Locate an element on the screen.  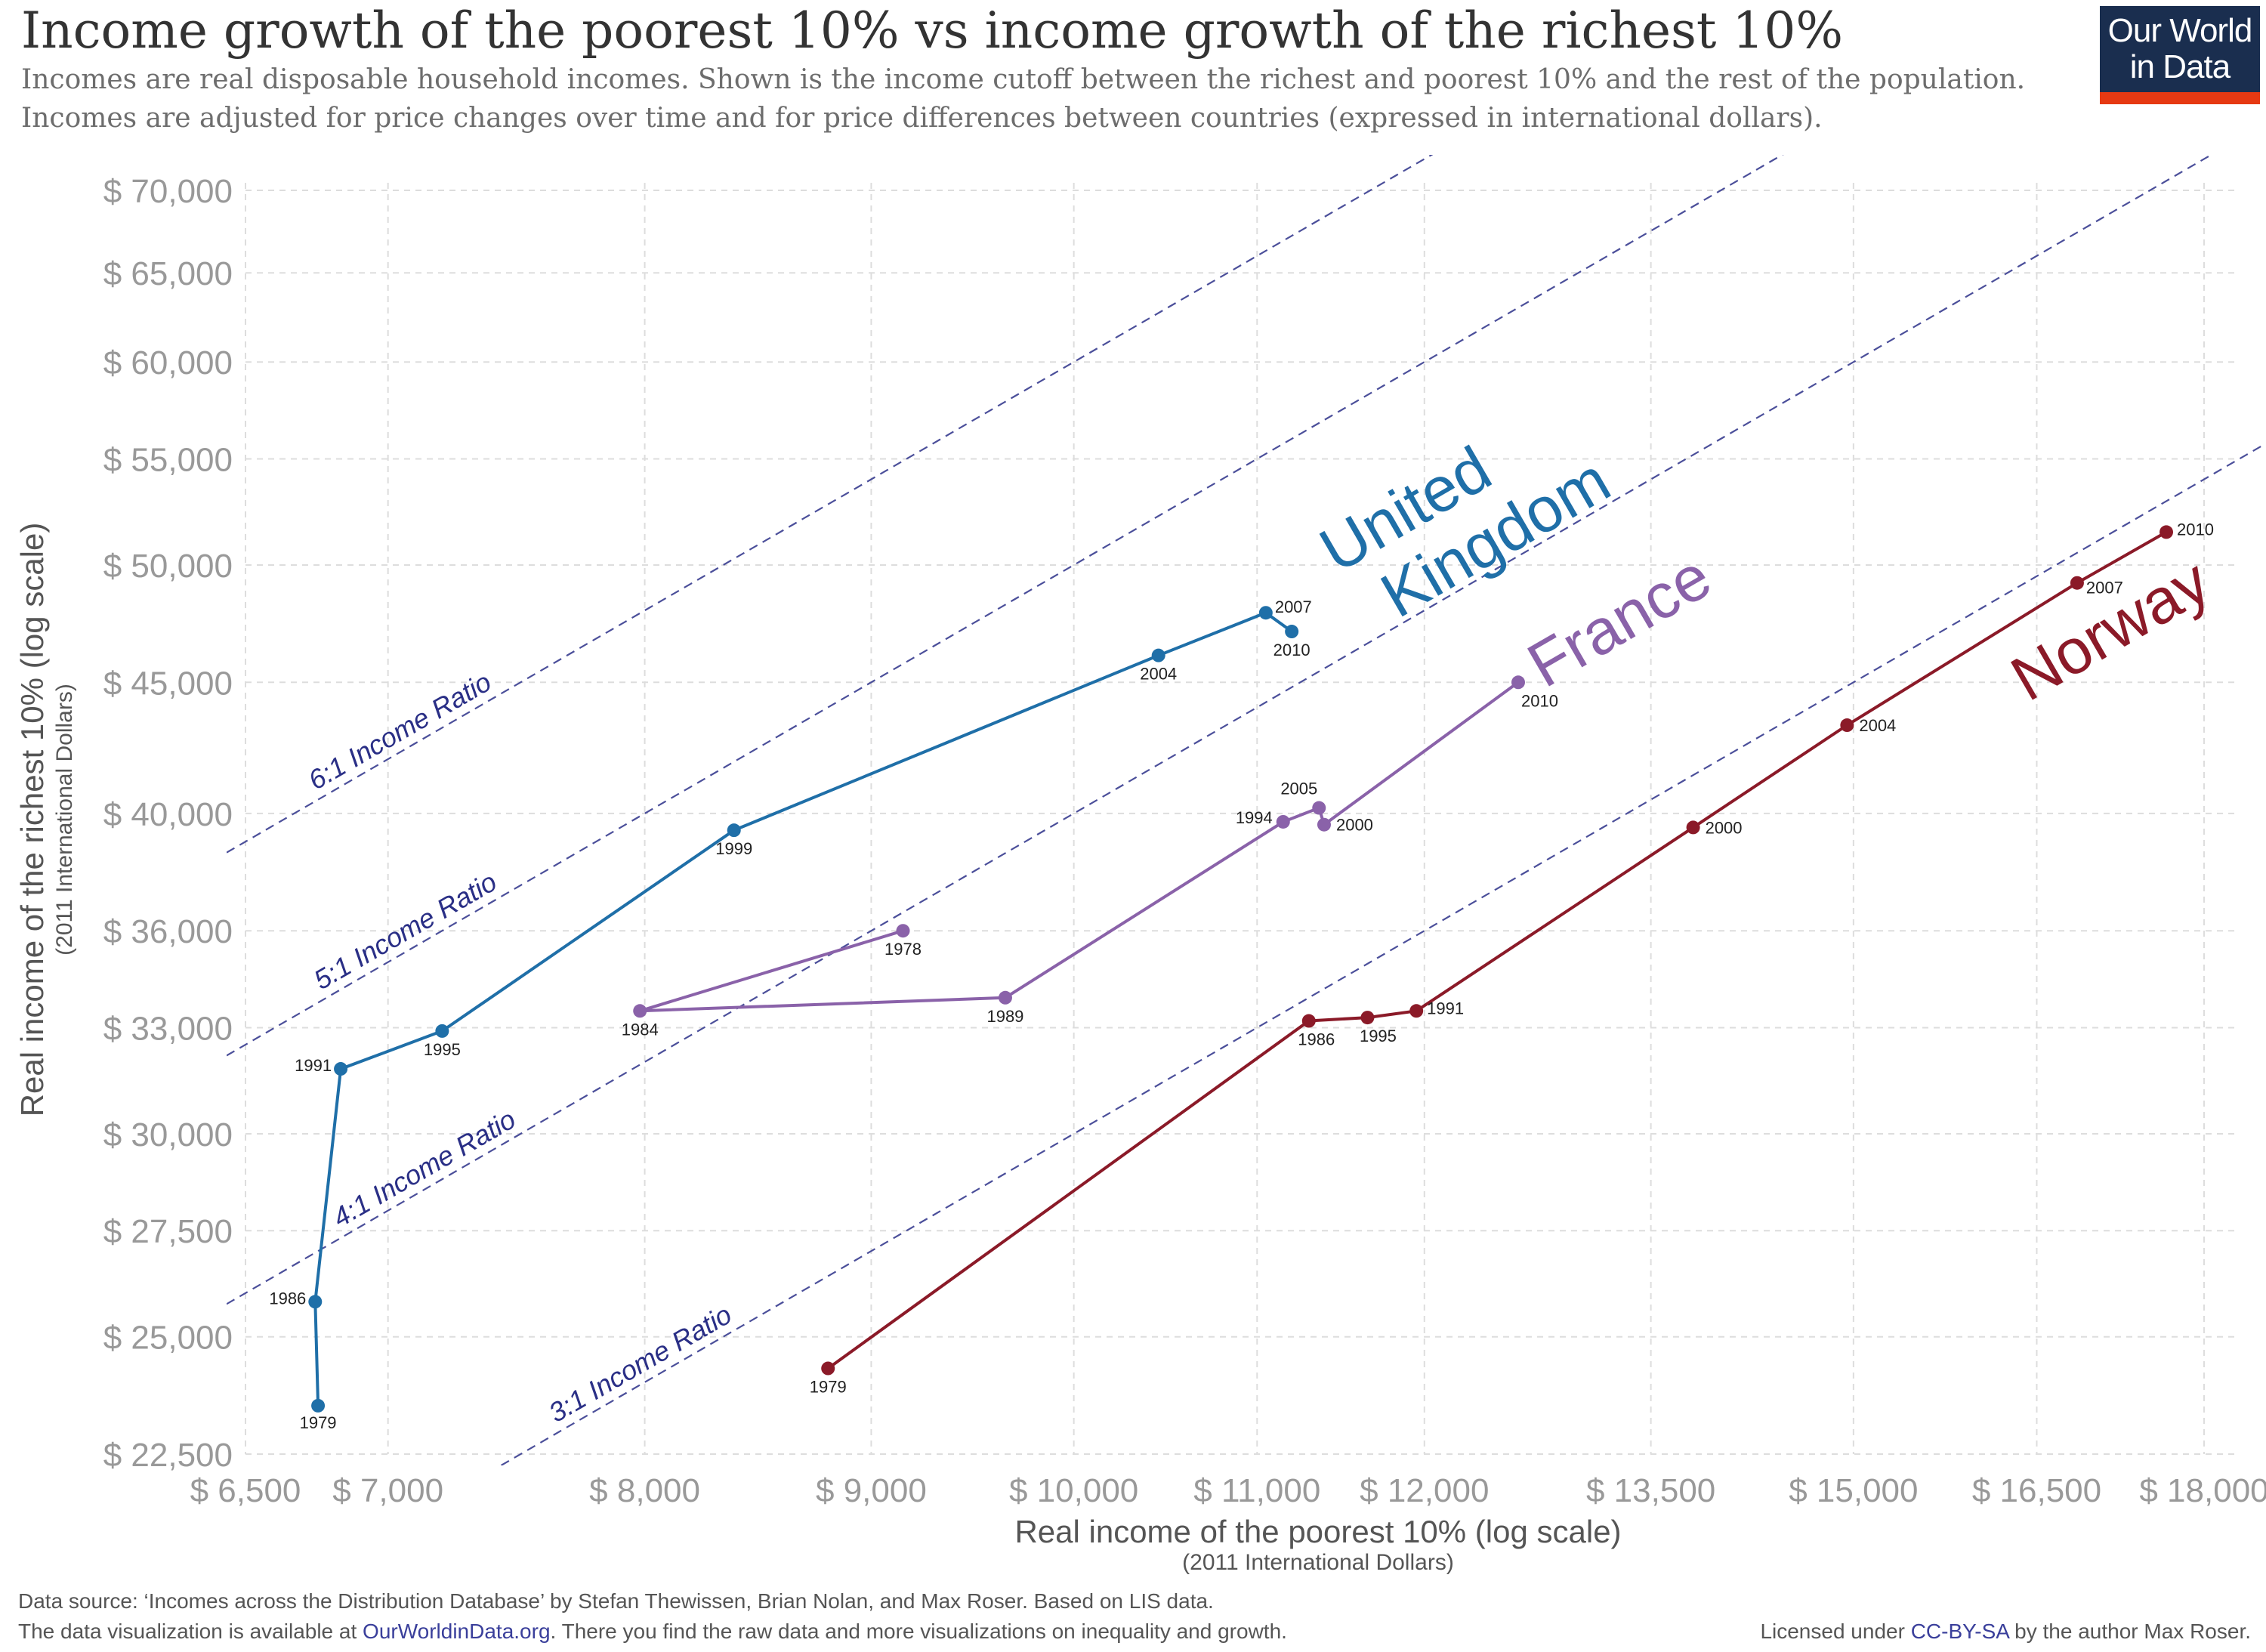
data-point-united-kingdom-1991 is located at coordinates (341, 1069).